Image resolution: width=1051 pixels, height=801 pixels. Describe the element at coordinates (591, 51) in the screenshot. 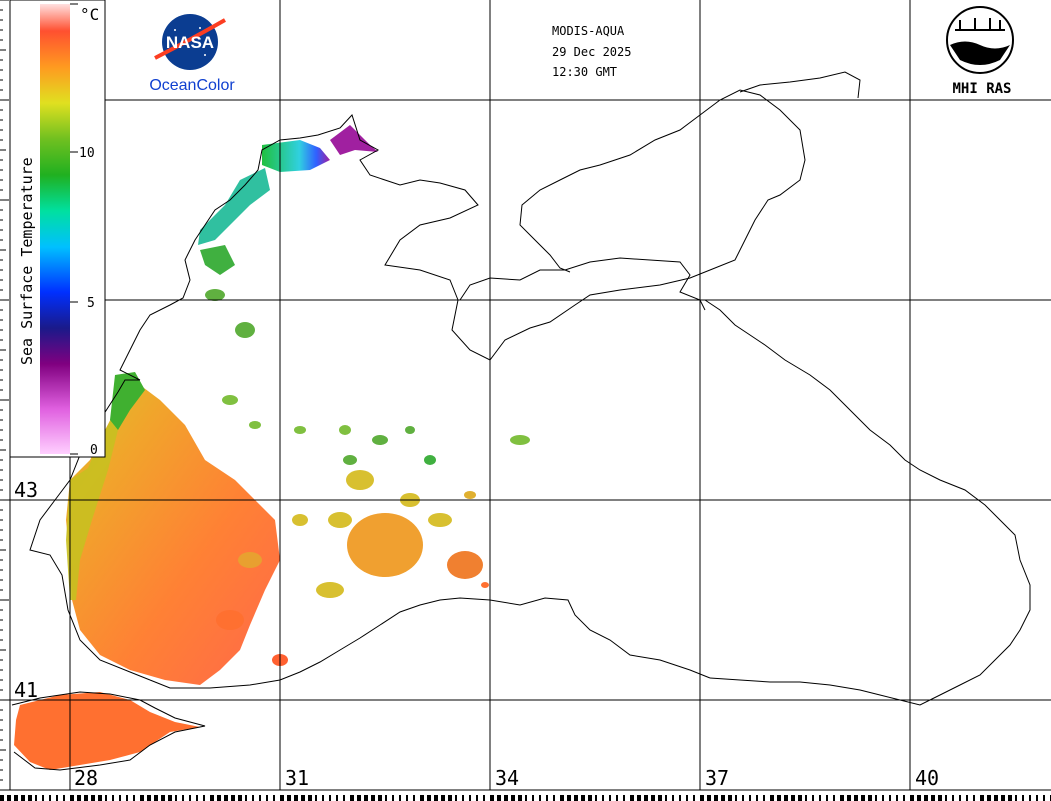

I see `header: MODIS-AQUA 29 Dec 2025 12:30 GMT` at that location.